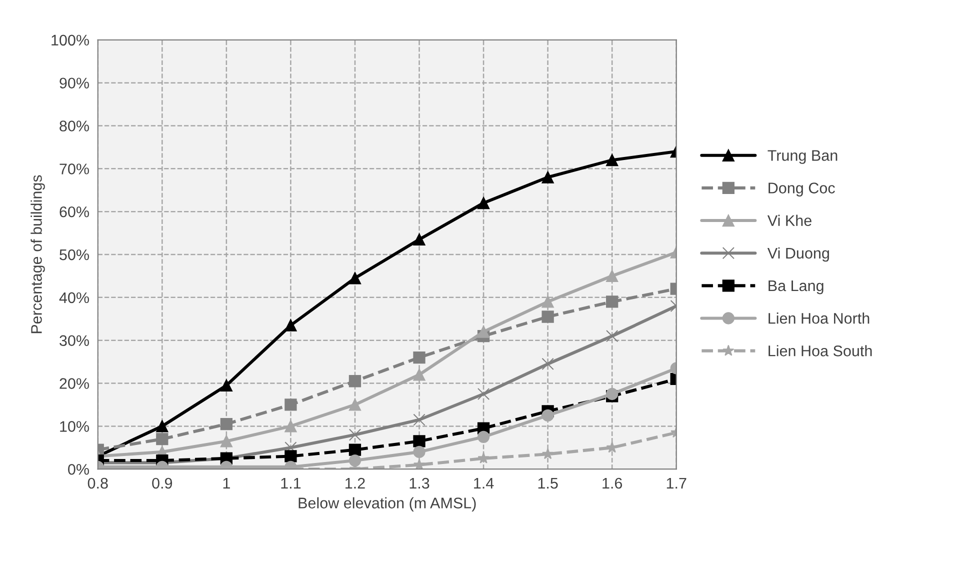 The image size is (969, 570). I want to click on legend-label: Lien Hoa North, so click(819, 318).